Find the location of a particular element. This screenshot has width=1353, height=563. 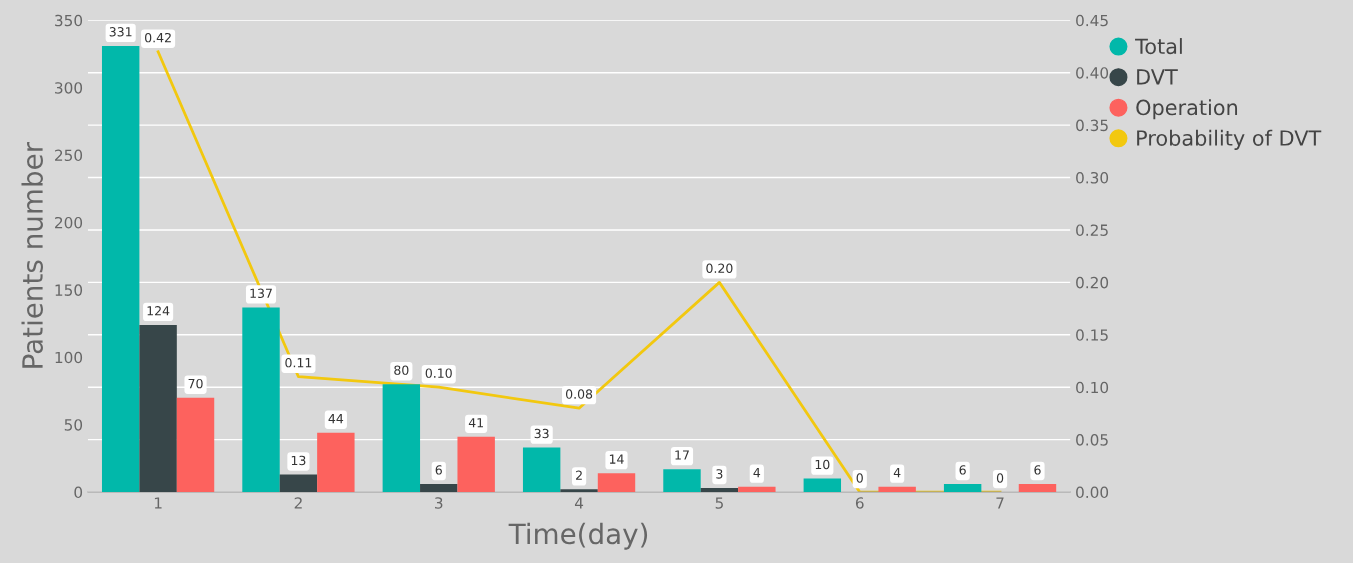

data-label: 17 is located at coordinates (682, 455).